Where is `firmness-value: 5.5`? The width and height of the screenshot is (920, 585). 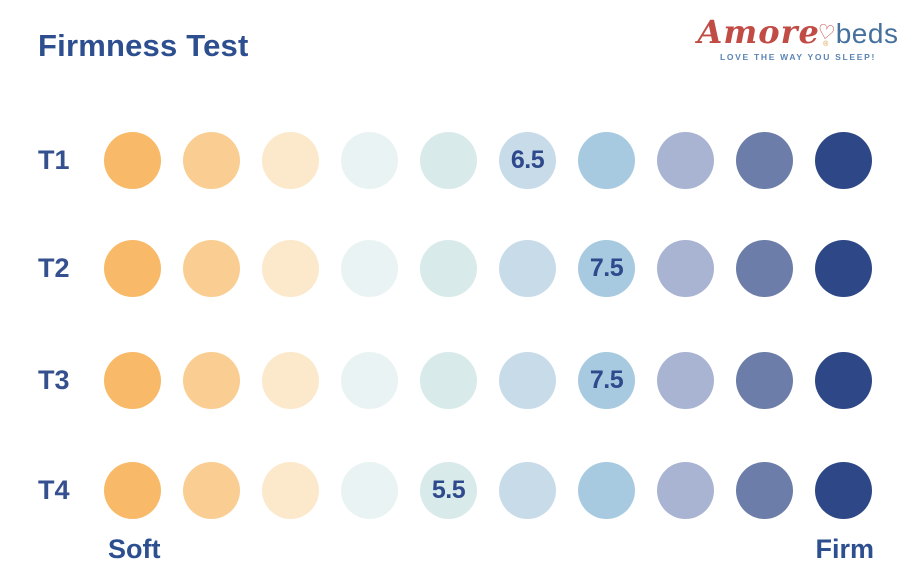 firmness-value: 5.5 is located at coordinates (448, 489).